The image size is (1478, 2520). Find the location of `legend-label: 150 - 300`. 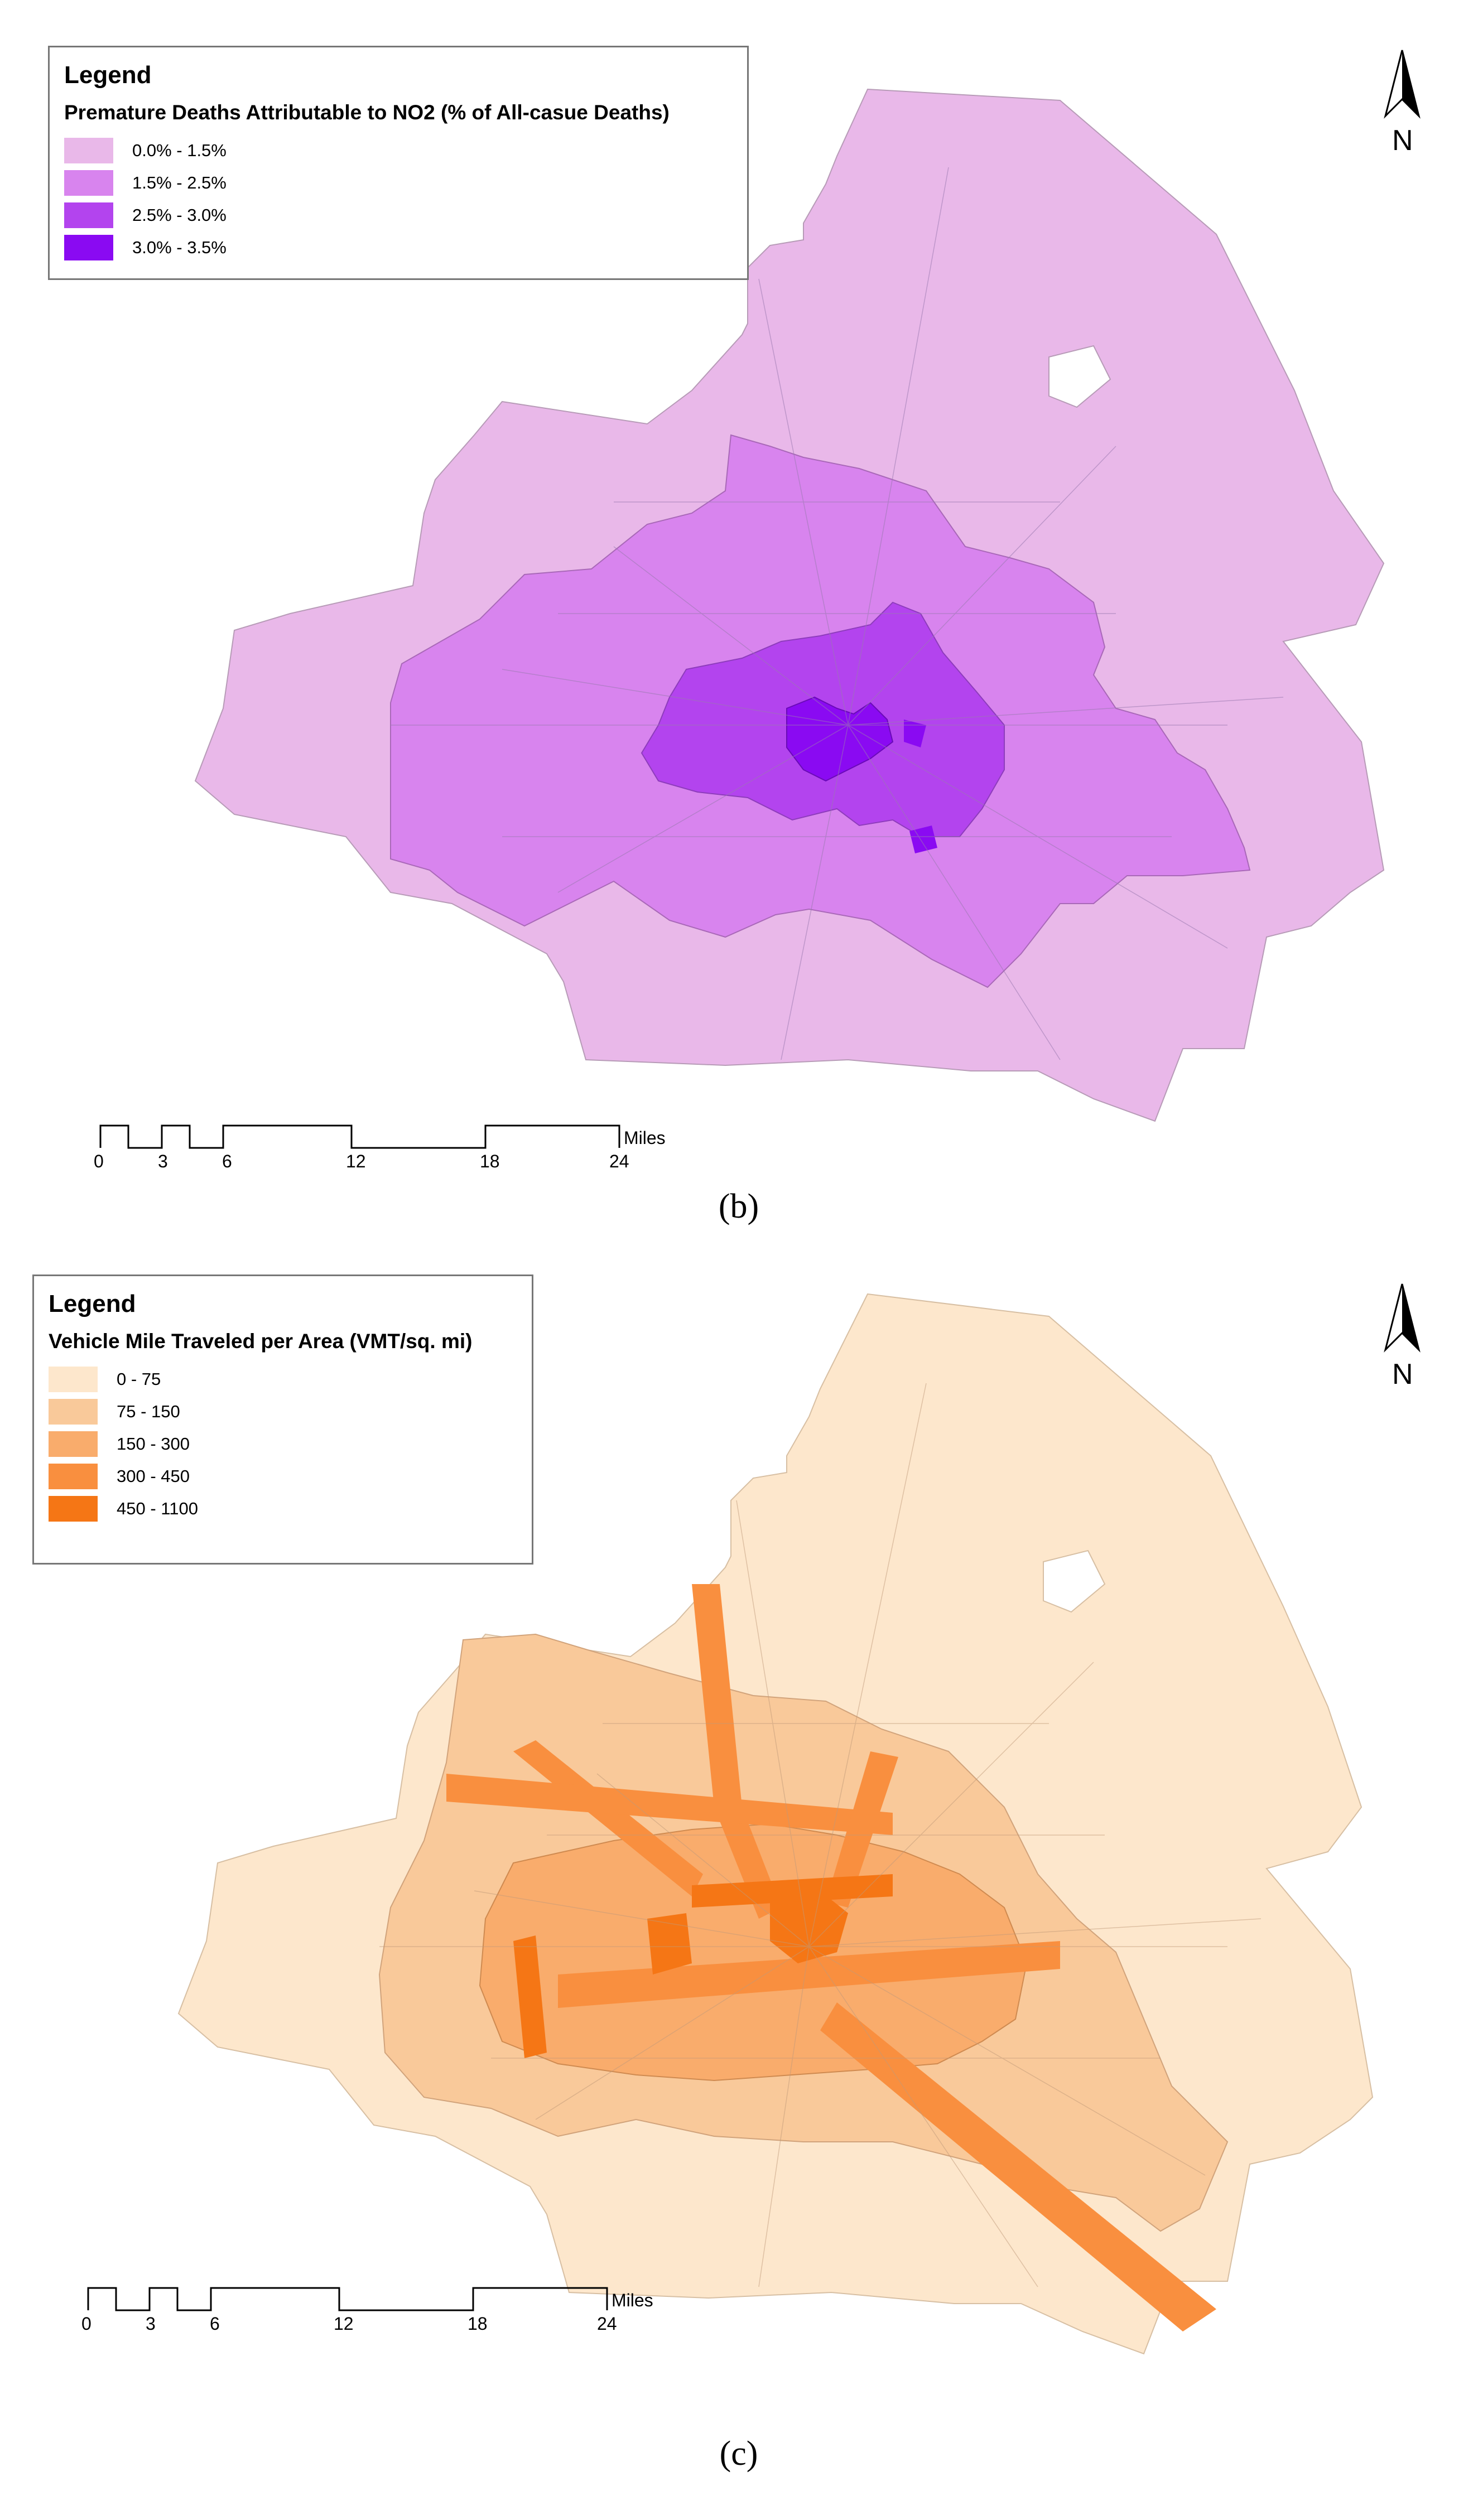

legend-label: 150 - 300 is located at coordinates (153, 1444).